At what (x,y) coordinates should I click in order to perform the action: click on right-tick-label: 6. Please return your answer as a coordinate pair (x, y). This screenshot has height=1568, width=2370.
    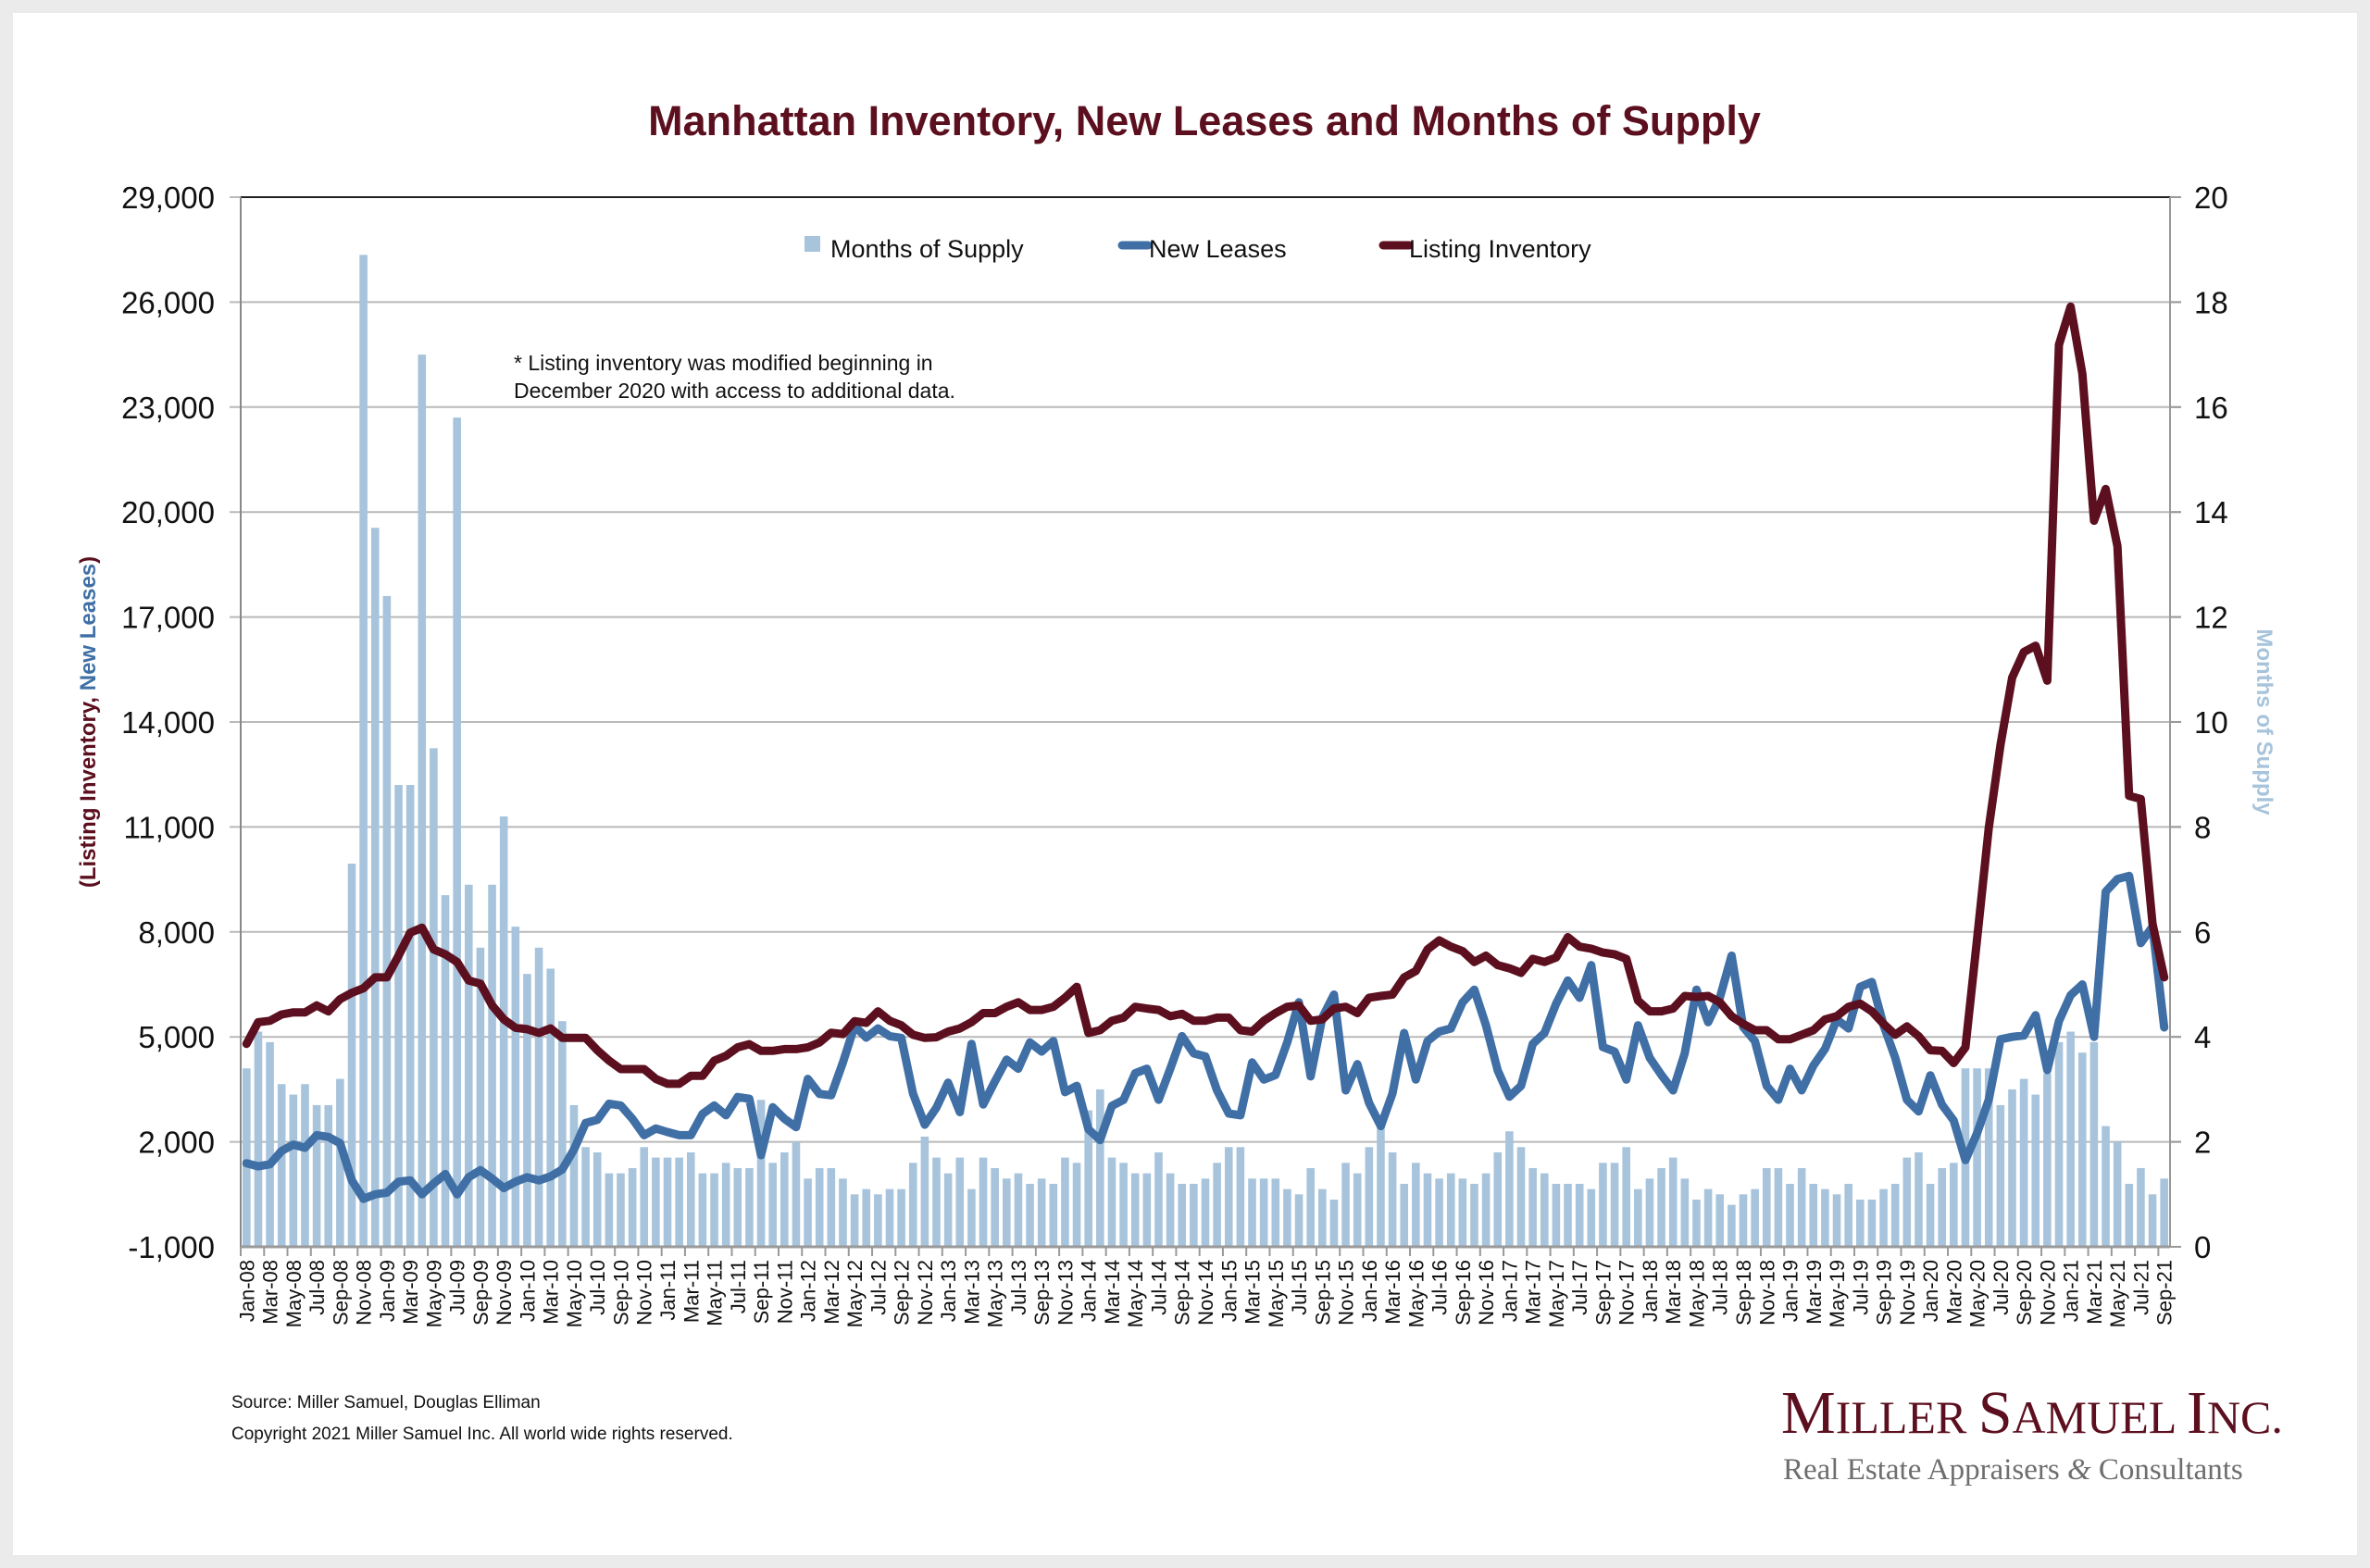
    Looking at the image, I should click on (2202, 932).